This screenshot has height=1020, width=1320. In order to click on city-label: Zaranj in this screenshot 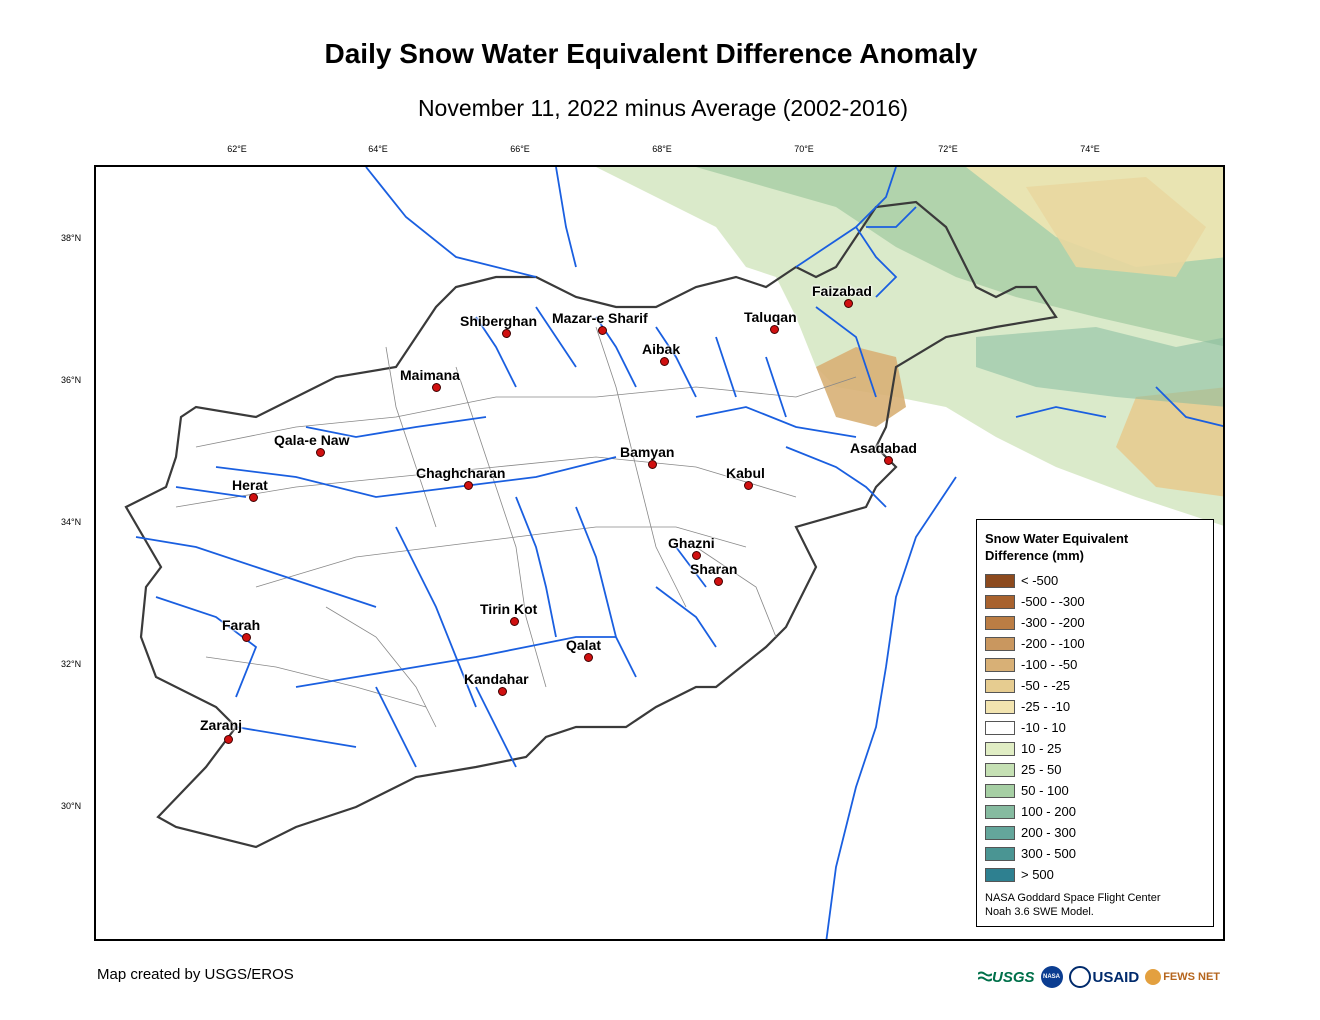, I will do `click(221, 725)`.